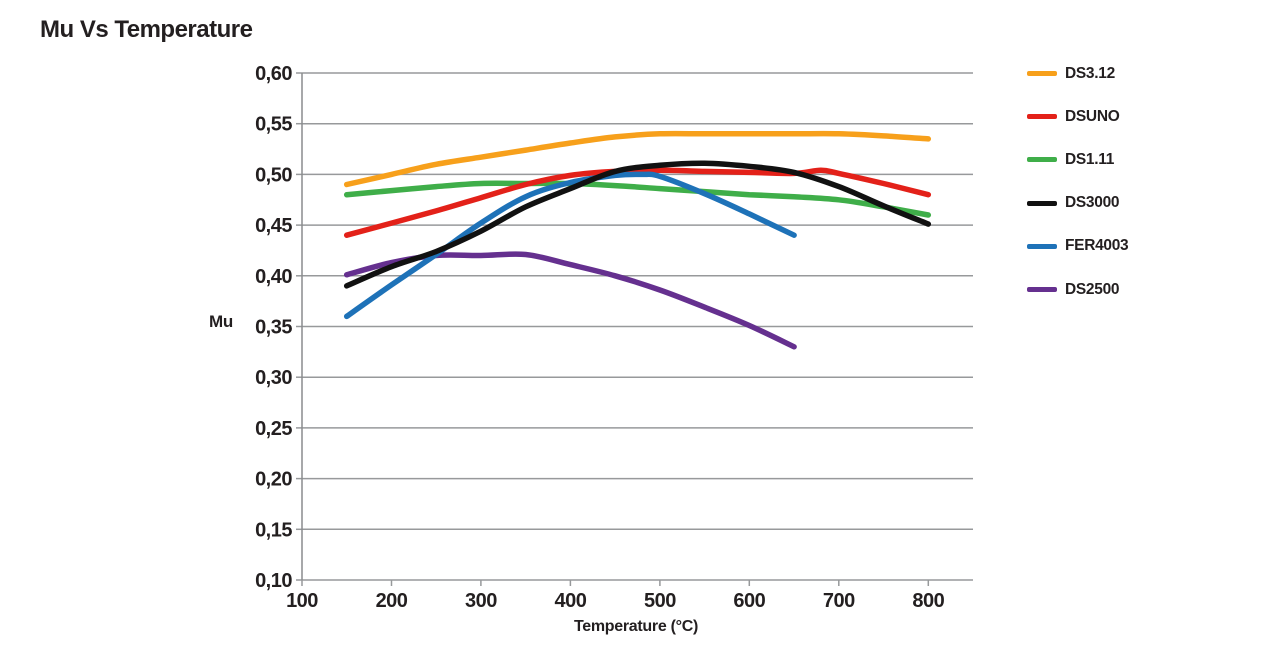 The width and height of the screenshot is (1280, 663). I want to click on legend-label: DS2500, so click(1092, 289).